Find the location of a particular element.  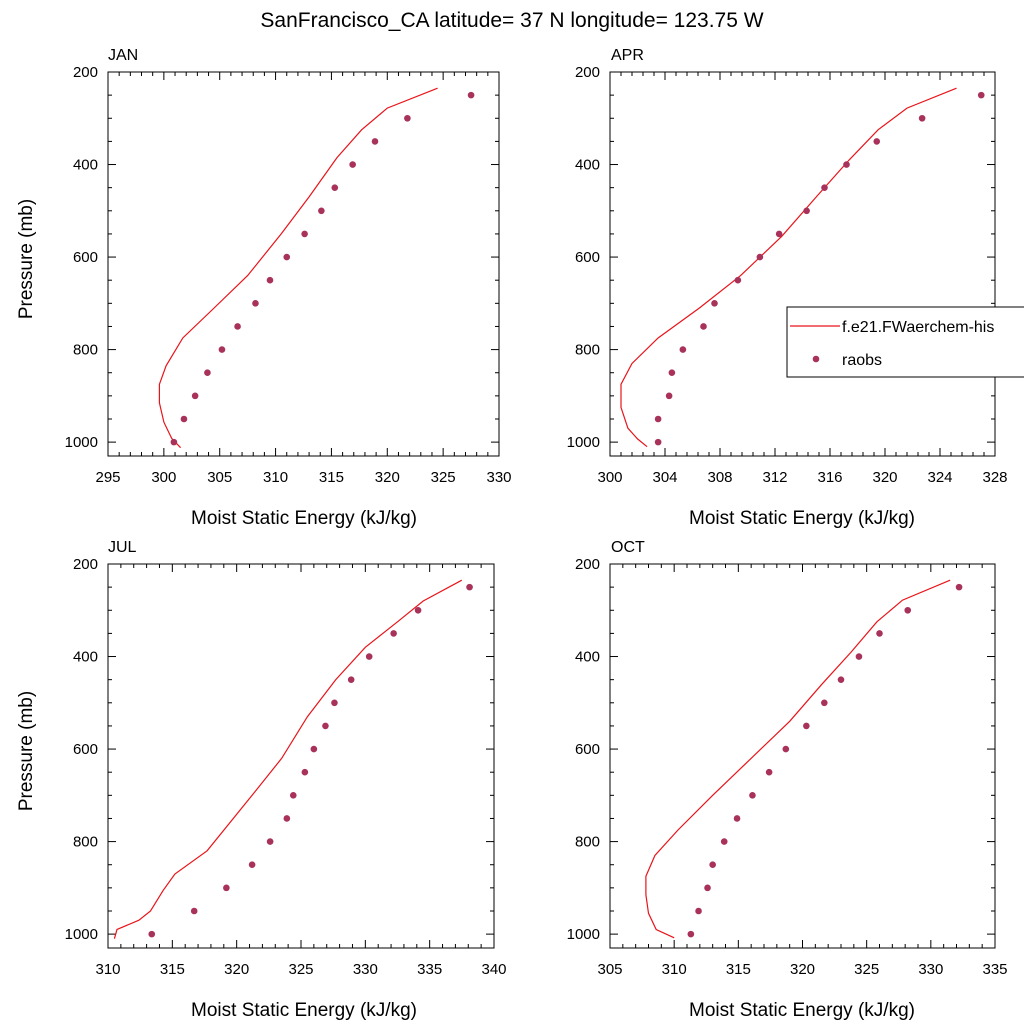

x-tick-label: 316 is located at coordinates (829, 477).